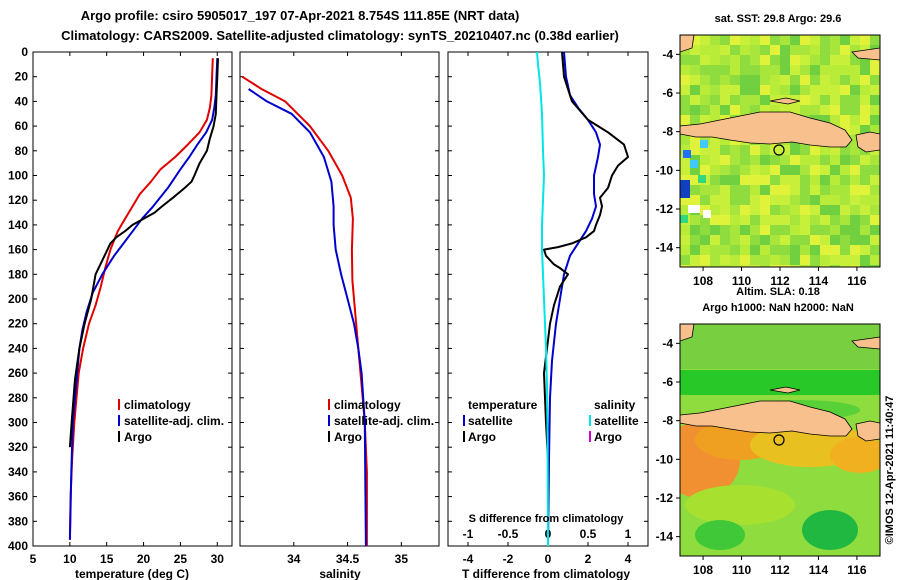 This screenshot has width=900, height=580. Describe the element at coordinates (18, 447) in the screenshot. I see `depth-tick-label: 320` at that location.